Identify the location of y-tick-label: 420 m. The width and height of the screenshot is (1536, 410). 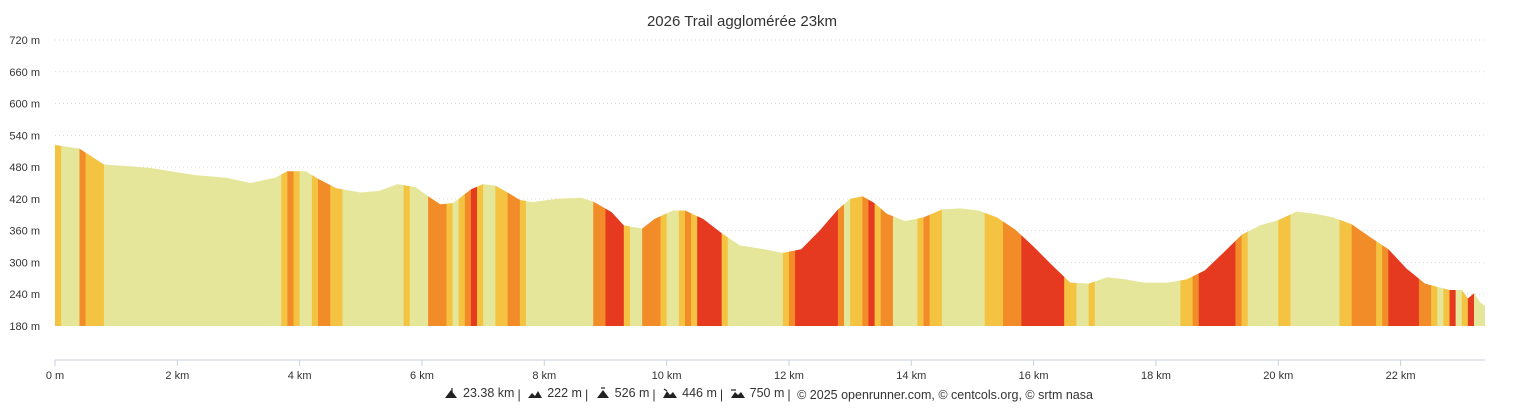
(24, 200).